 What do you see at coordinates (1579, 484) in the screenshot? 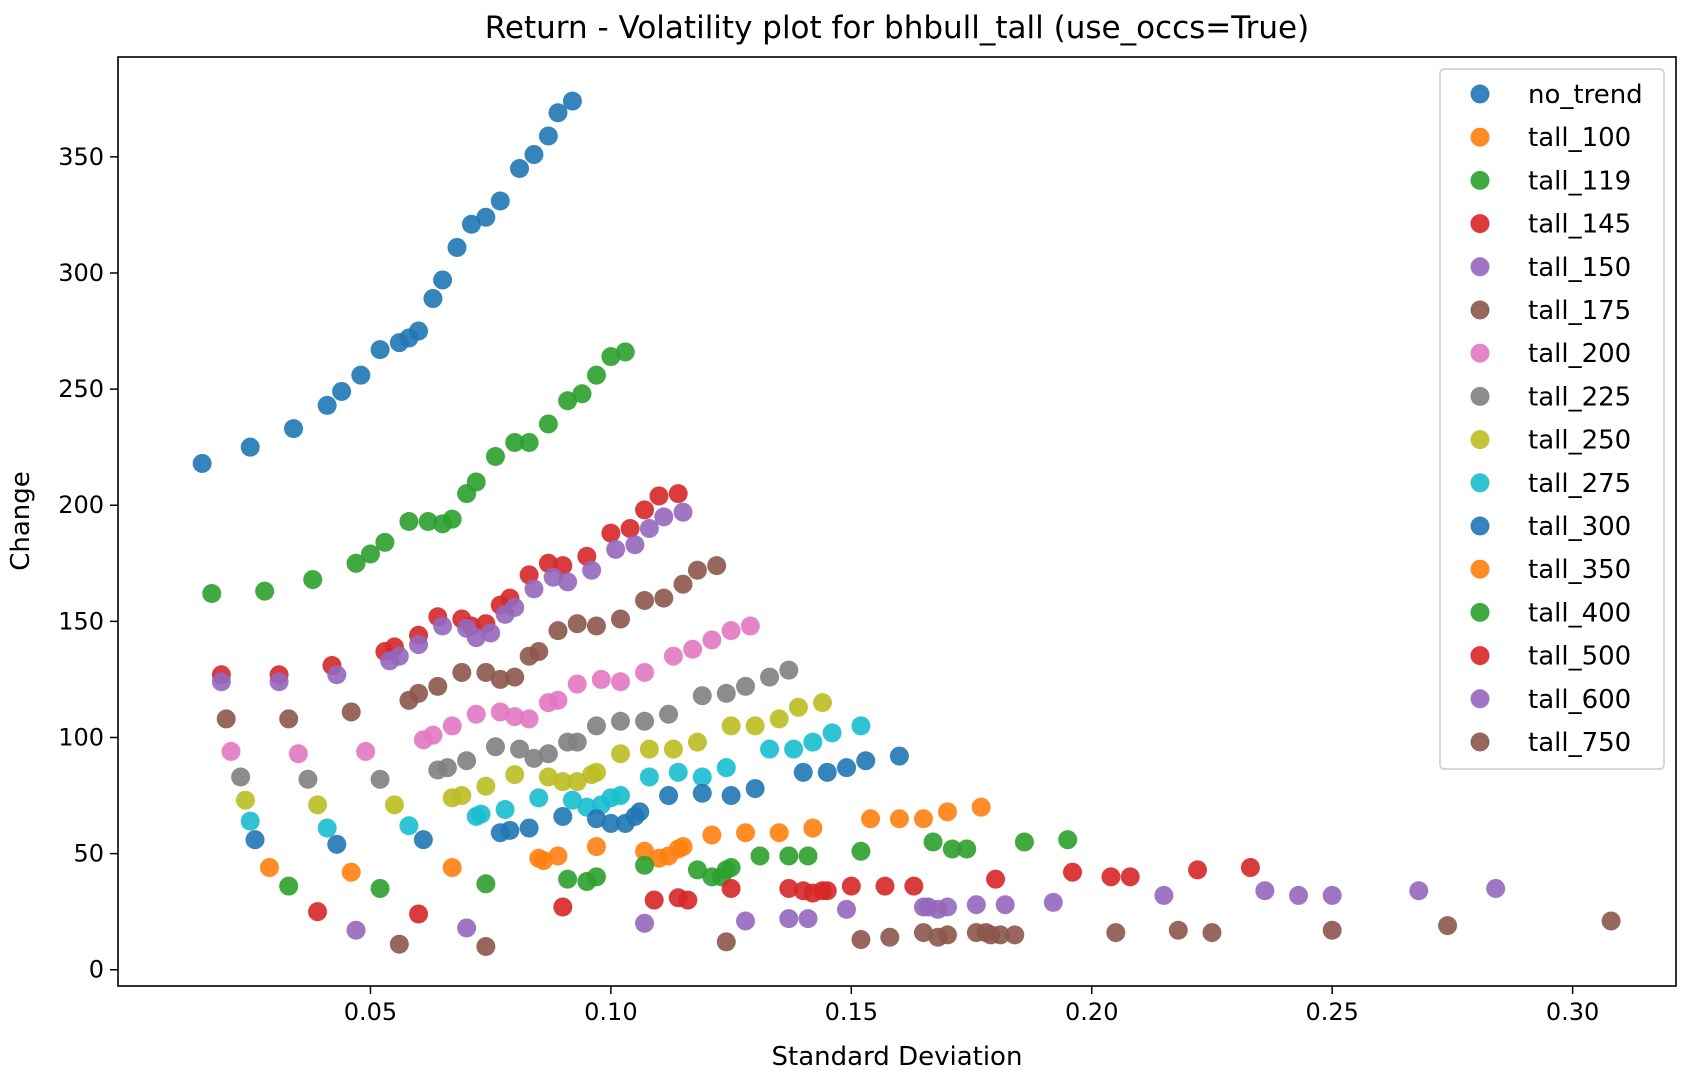
I see `legend-label: tall_275` at bounding box center [1579, 484].